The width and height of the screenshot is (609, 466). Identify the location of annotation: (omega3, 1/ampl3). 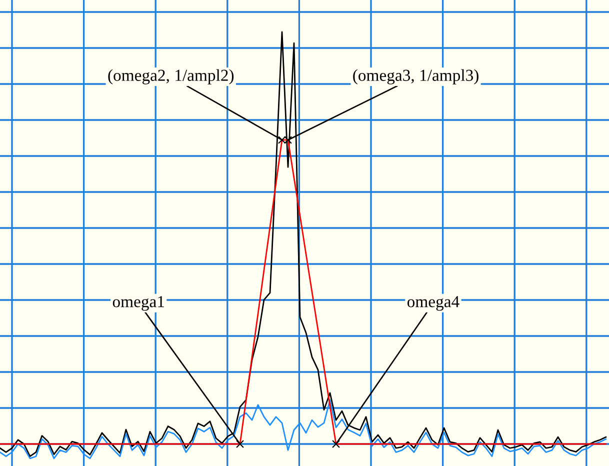
(415, 76).